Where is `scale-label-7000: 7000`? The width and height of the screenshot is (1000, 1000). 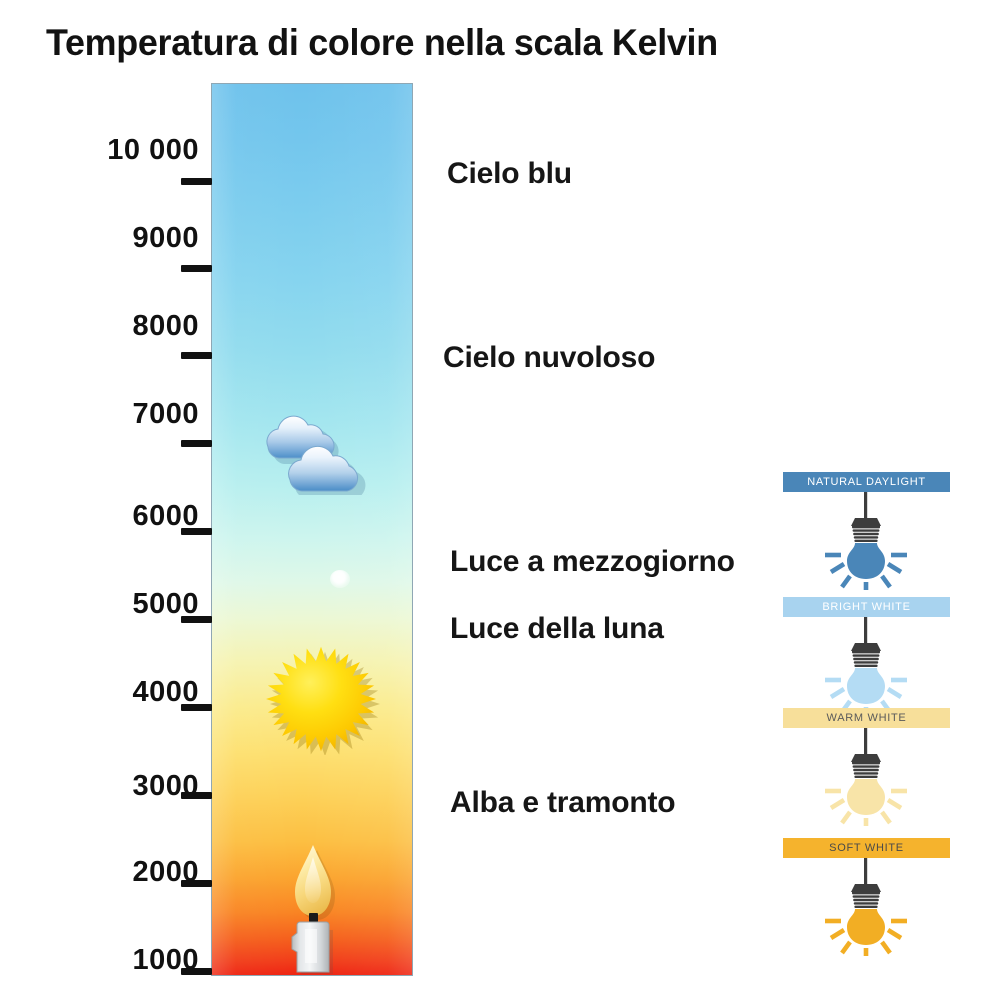 scale-label-7000: 7000 is located at coordinates (165, 414).